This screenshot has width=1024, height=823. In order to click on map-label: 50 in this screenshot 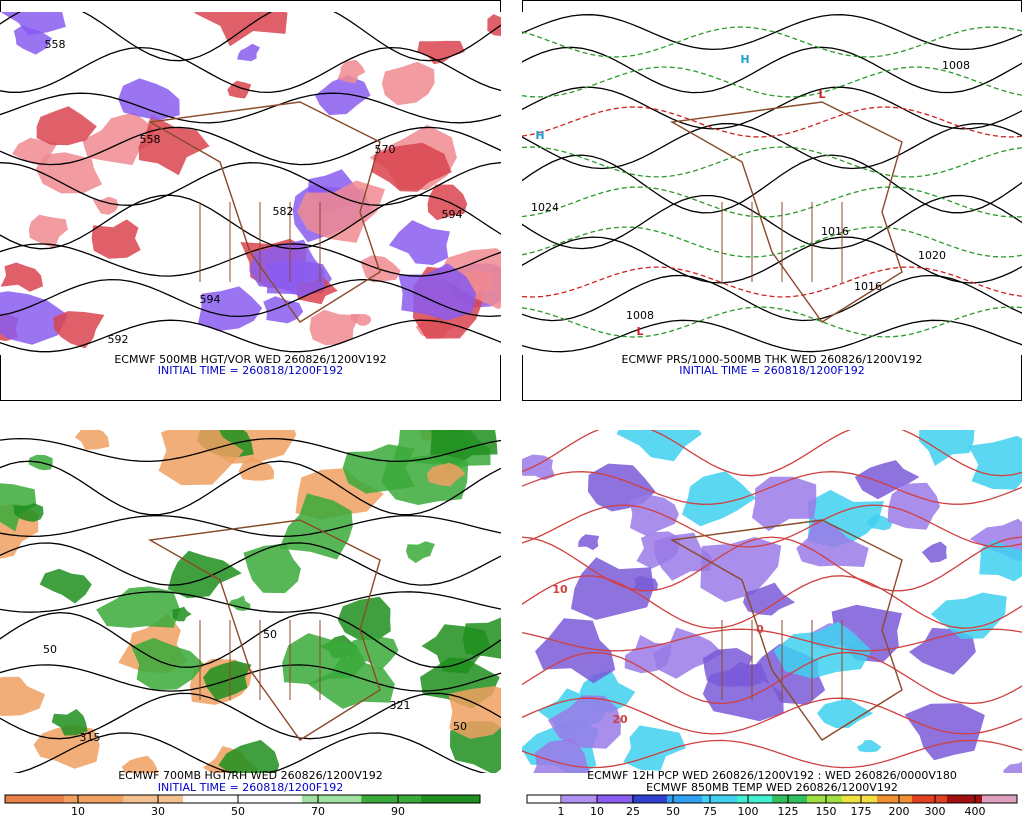, I will do `click(50, 649)`.